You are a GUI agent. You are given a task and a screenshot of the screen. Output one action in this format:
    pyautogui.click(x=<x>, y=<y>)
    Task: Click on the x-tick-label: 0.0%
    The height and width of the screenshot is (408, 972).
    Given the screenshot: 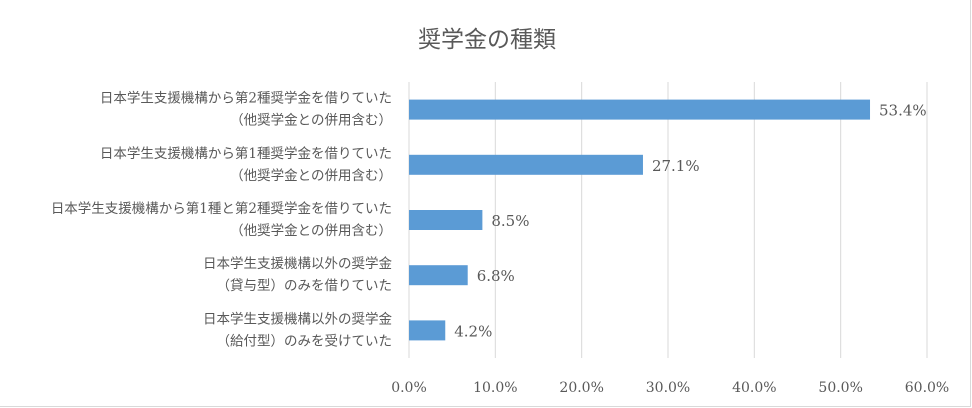 What is the action you would take?
    pyautogui.click(x=409, y=388)
    